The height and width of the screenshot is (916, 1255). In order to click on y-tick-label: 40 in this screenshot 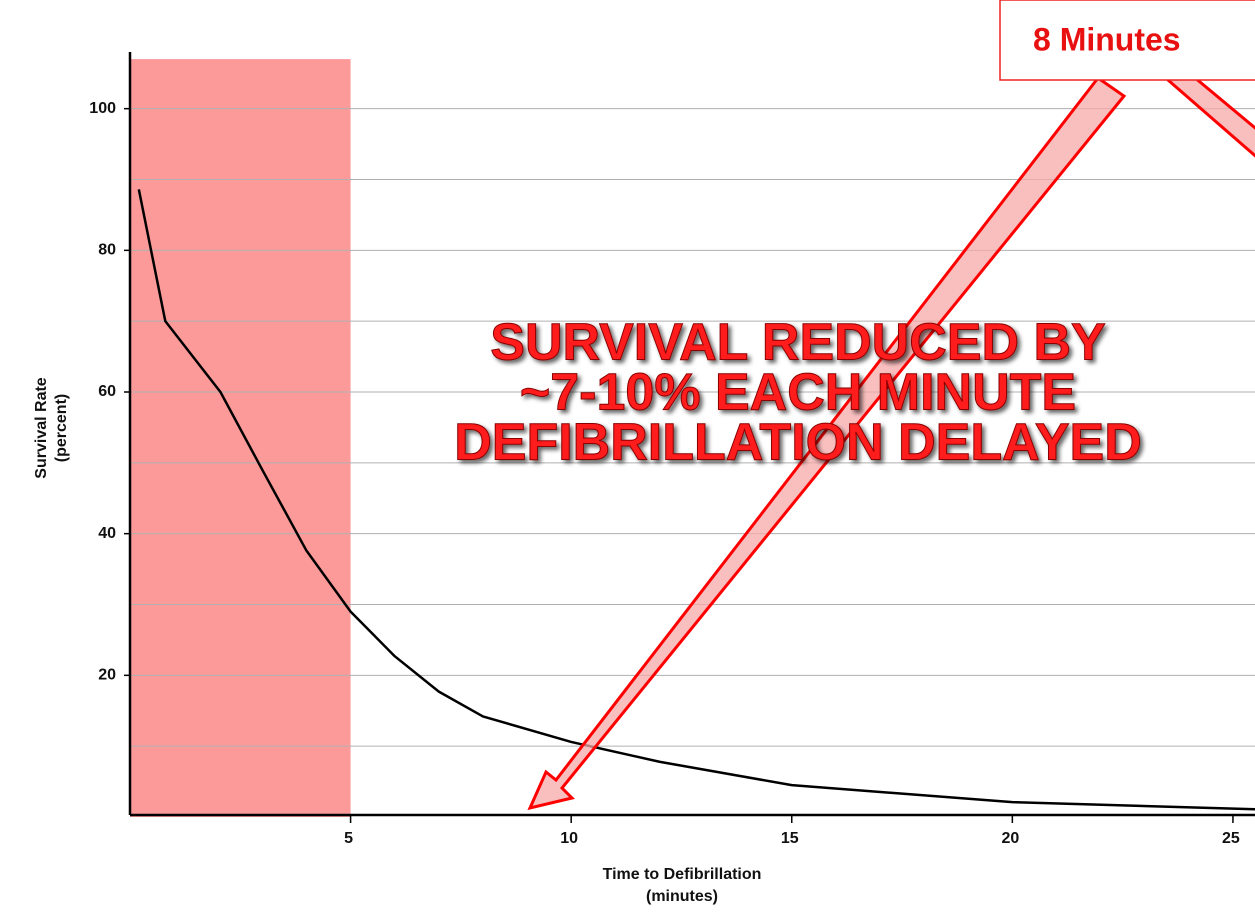, I will do `click(107, 533)`.